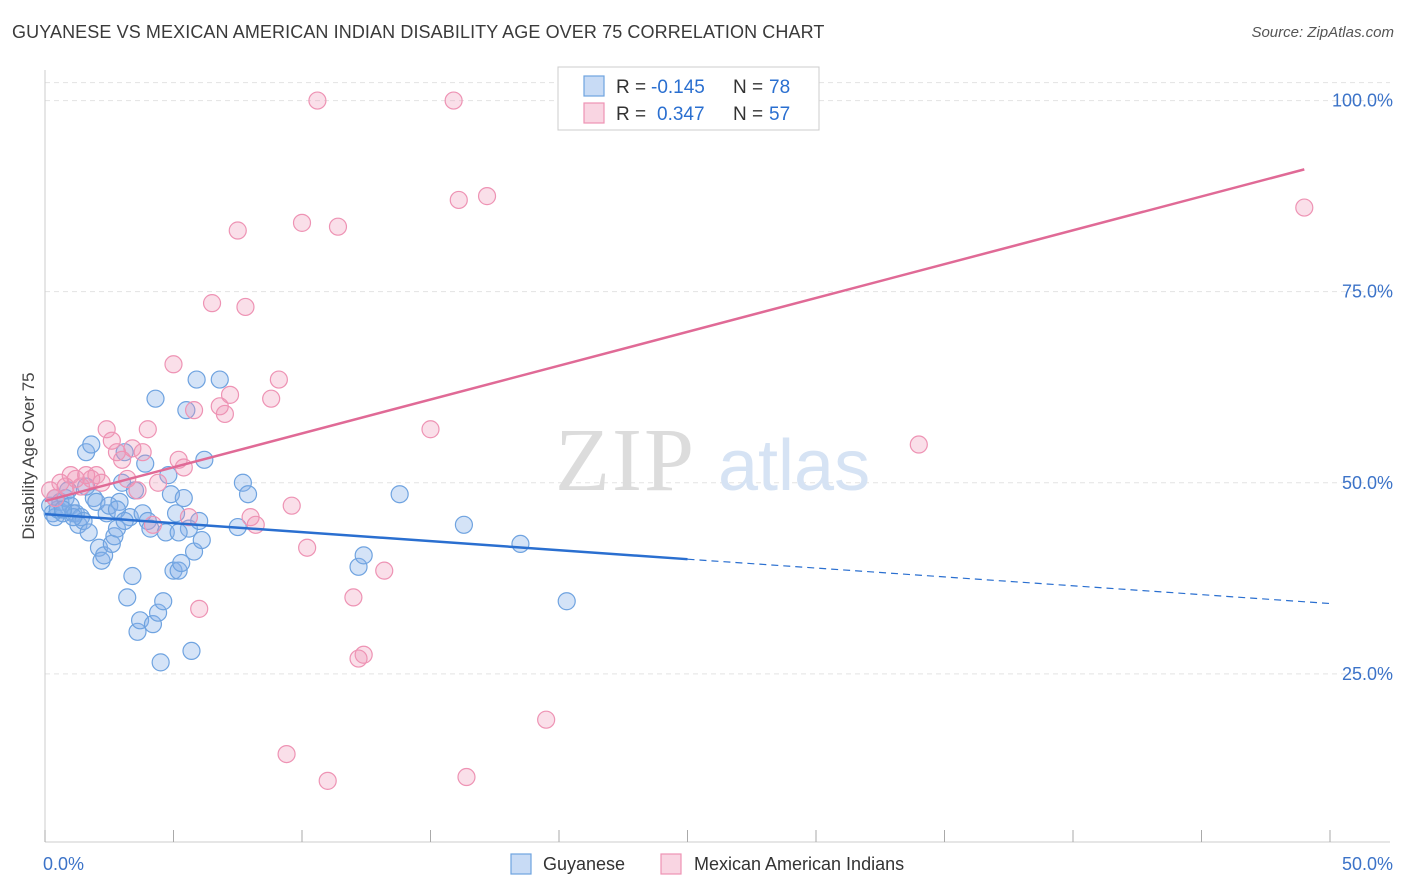 This screenshot has width=1406, height=892. What do you see at coordinates (1367, 483) in the screenshot?
I see `y-tick-label-1: 50.0%` at bounding box center [1367, 483].